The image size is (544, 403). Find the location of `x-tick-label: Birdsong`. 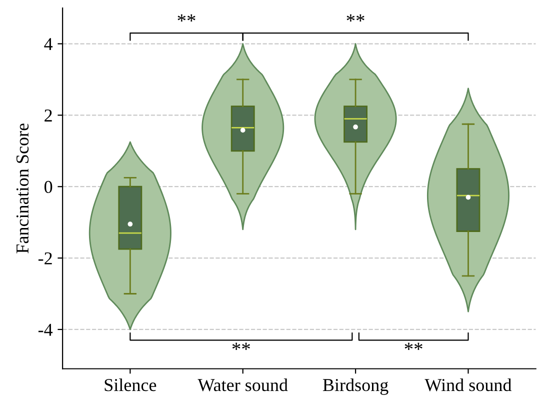

x-tick-label: Birdsong is located at coordinates (355, 386).